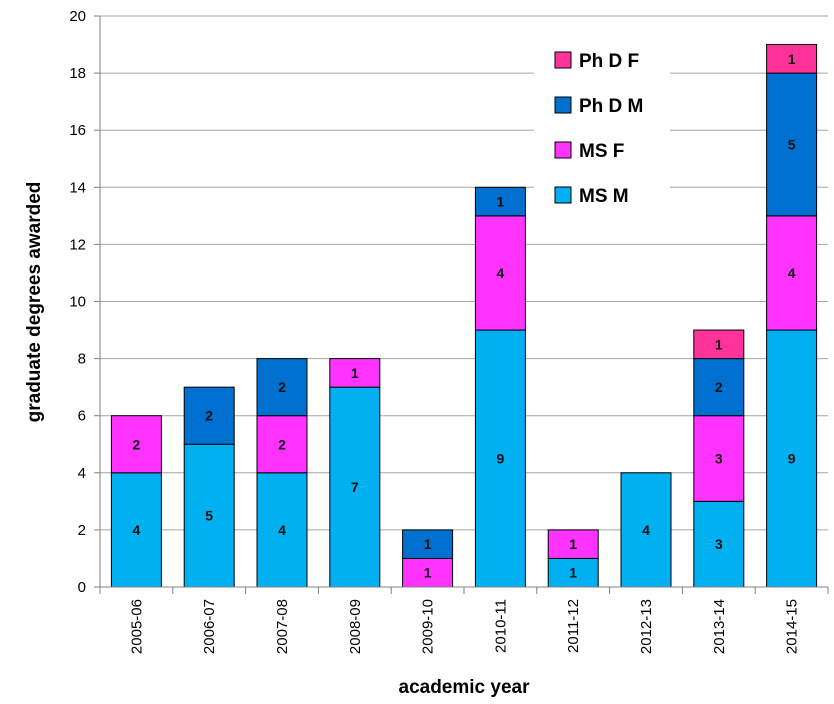 This screenshot has width=834, height=704. Describe the element at coordinates (77, 187) in the screenshot. I see `y-tick-label: 14` at that location.